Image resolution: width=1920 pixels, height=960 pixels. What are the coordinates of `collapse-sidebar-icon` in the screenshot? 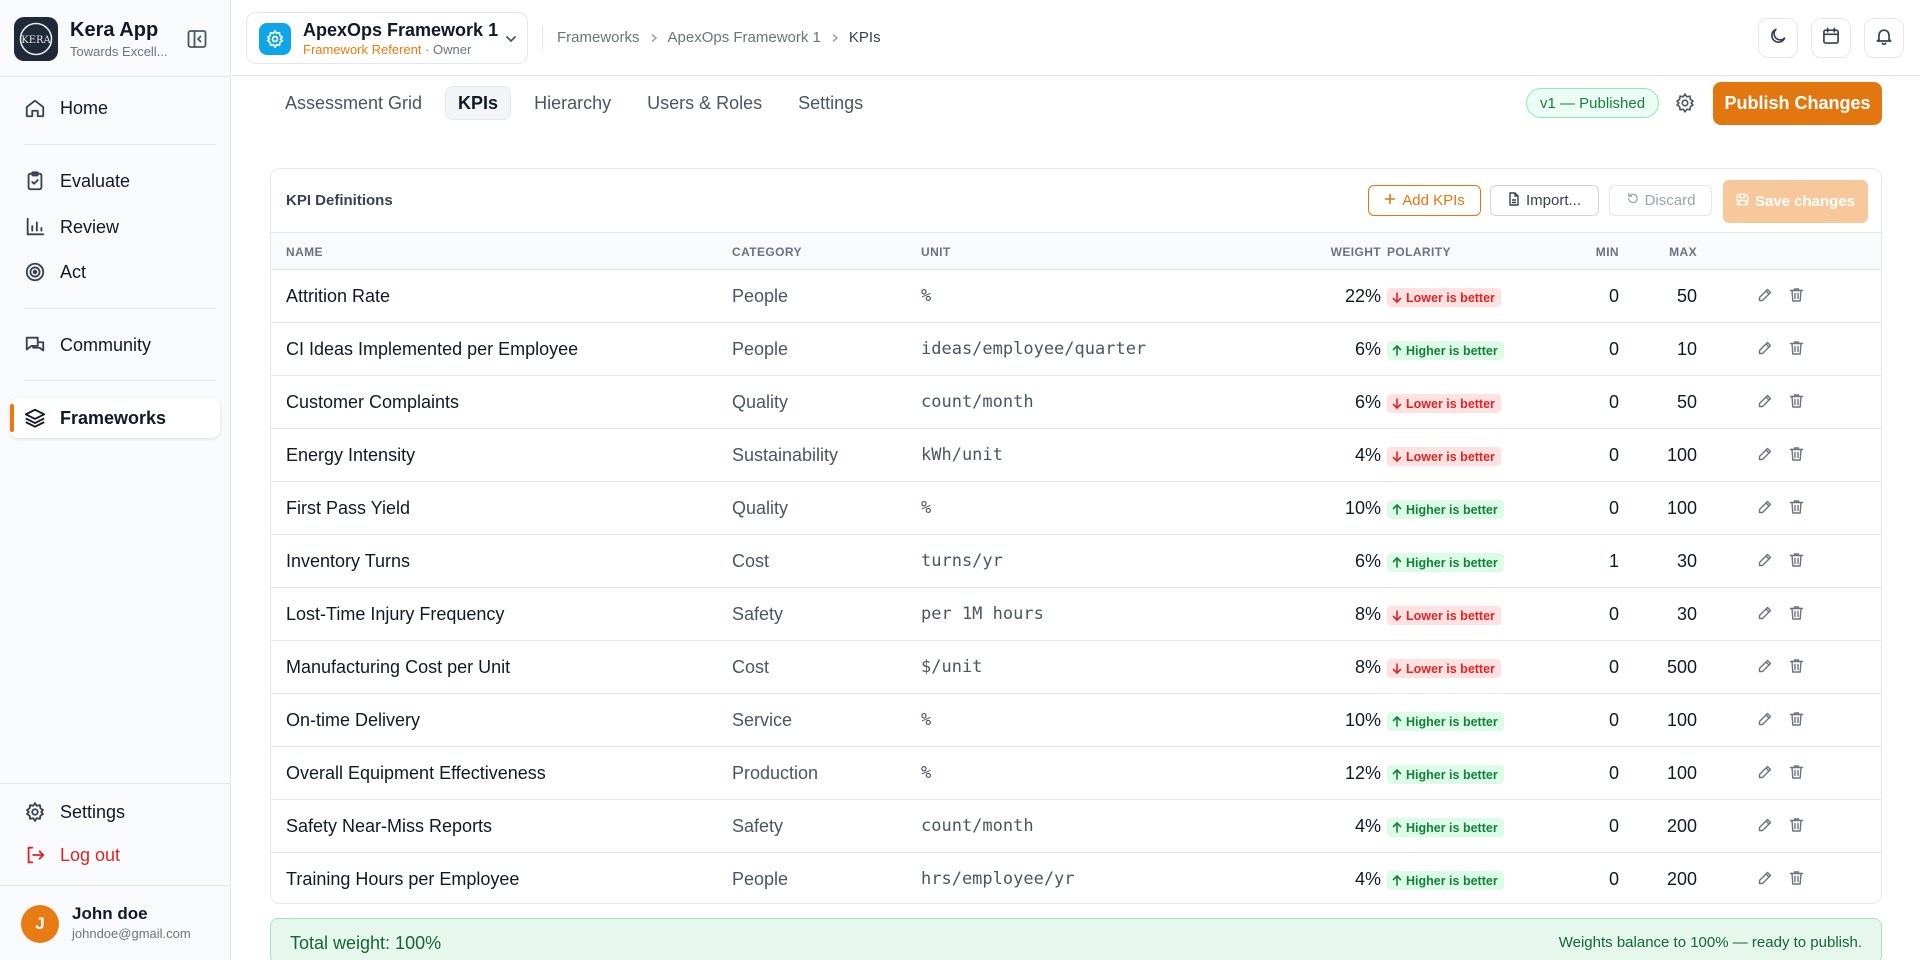 It's located at (197, 39).